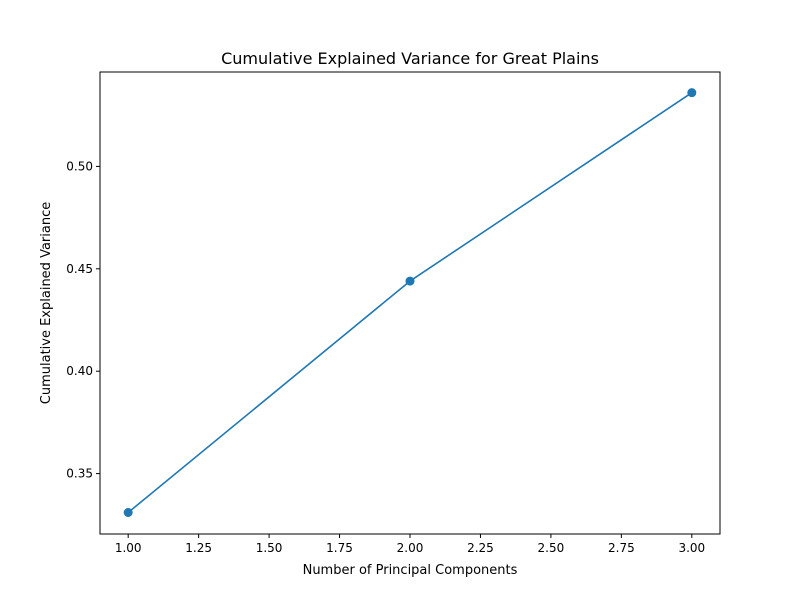 The width and height of the screenshot is (800, 600). What do you see at coordinates (339, 548) in the screenshot?
I see `x-tick-label: 1.75` at bounding box center [339, 548].